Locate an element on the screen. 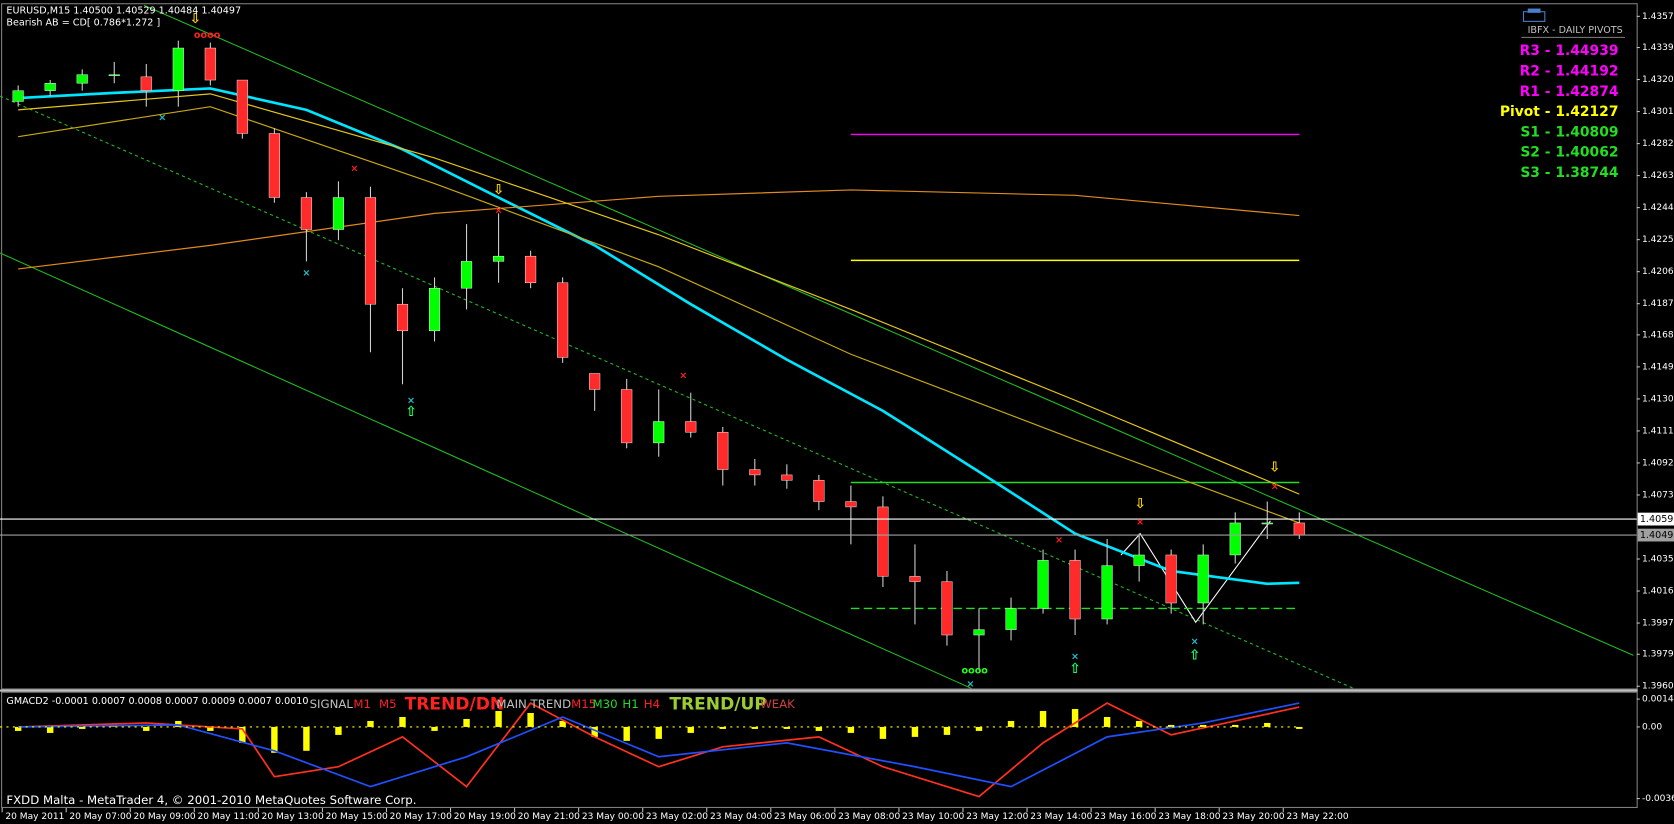 This screenshot has height=824, width=1674. sell-circles: oooo is located at coordinates (207, 35).